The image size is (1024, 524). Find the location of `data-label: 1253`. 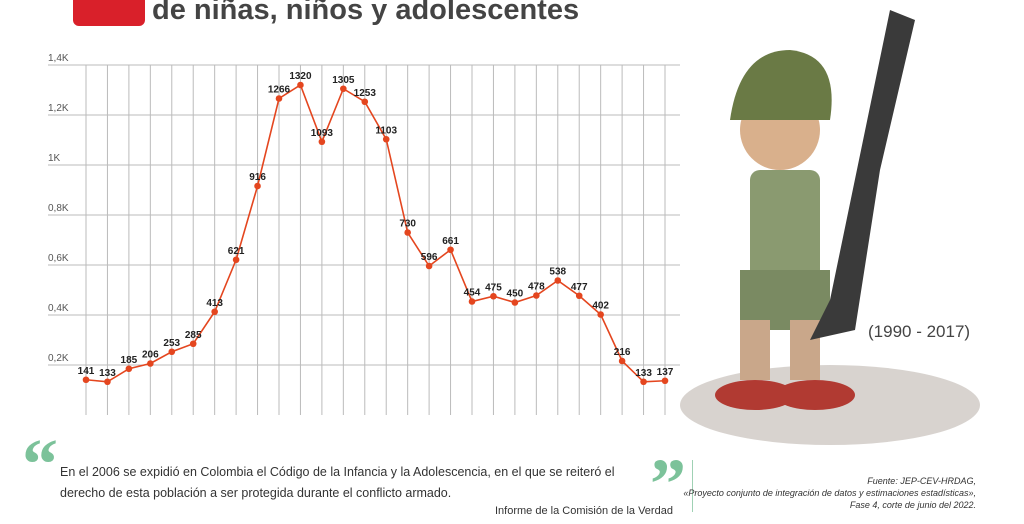

data-label: 1253 is located at coordinates (365, 93).